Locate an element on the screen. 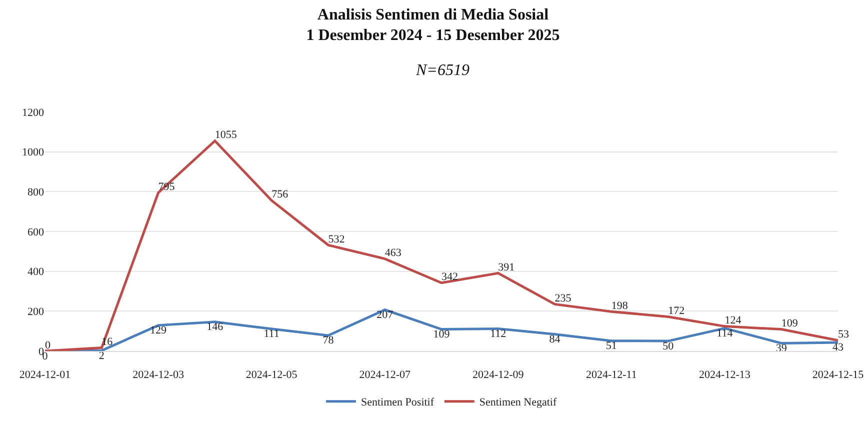 The height and width of the screenshot is (428, 866). y-tick-label: 400 is located at coordinates (36, 272).